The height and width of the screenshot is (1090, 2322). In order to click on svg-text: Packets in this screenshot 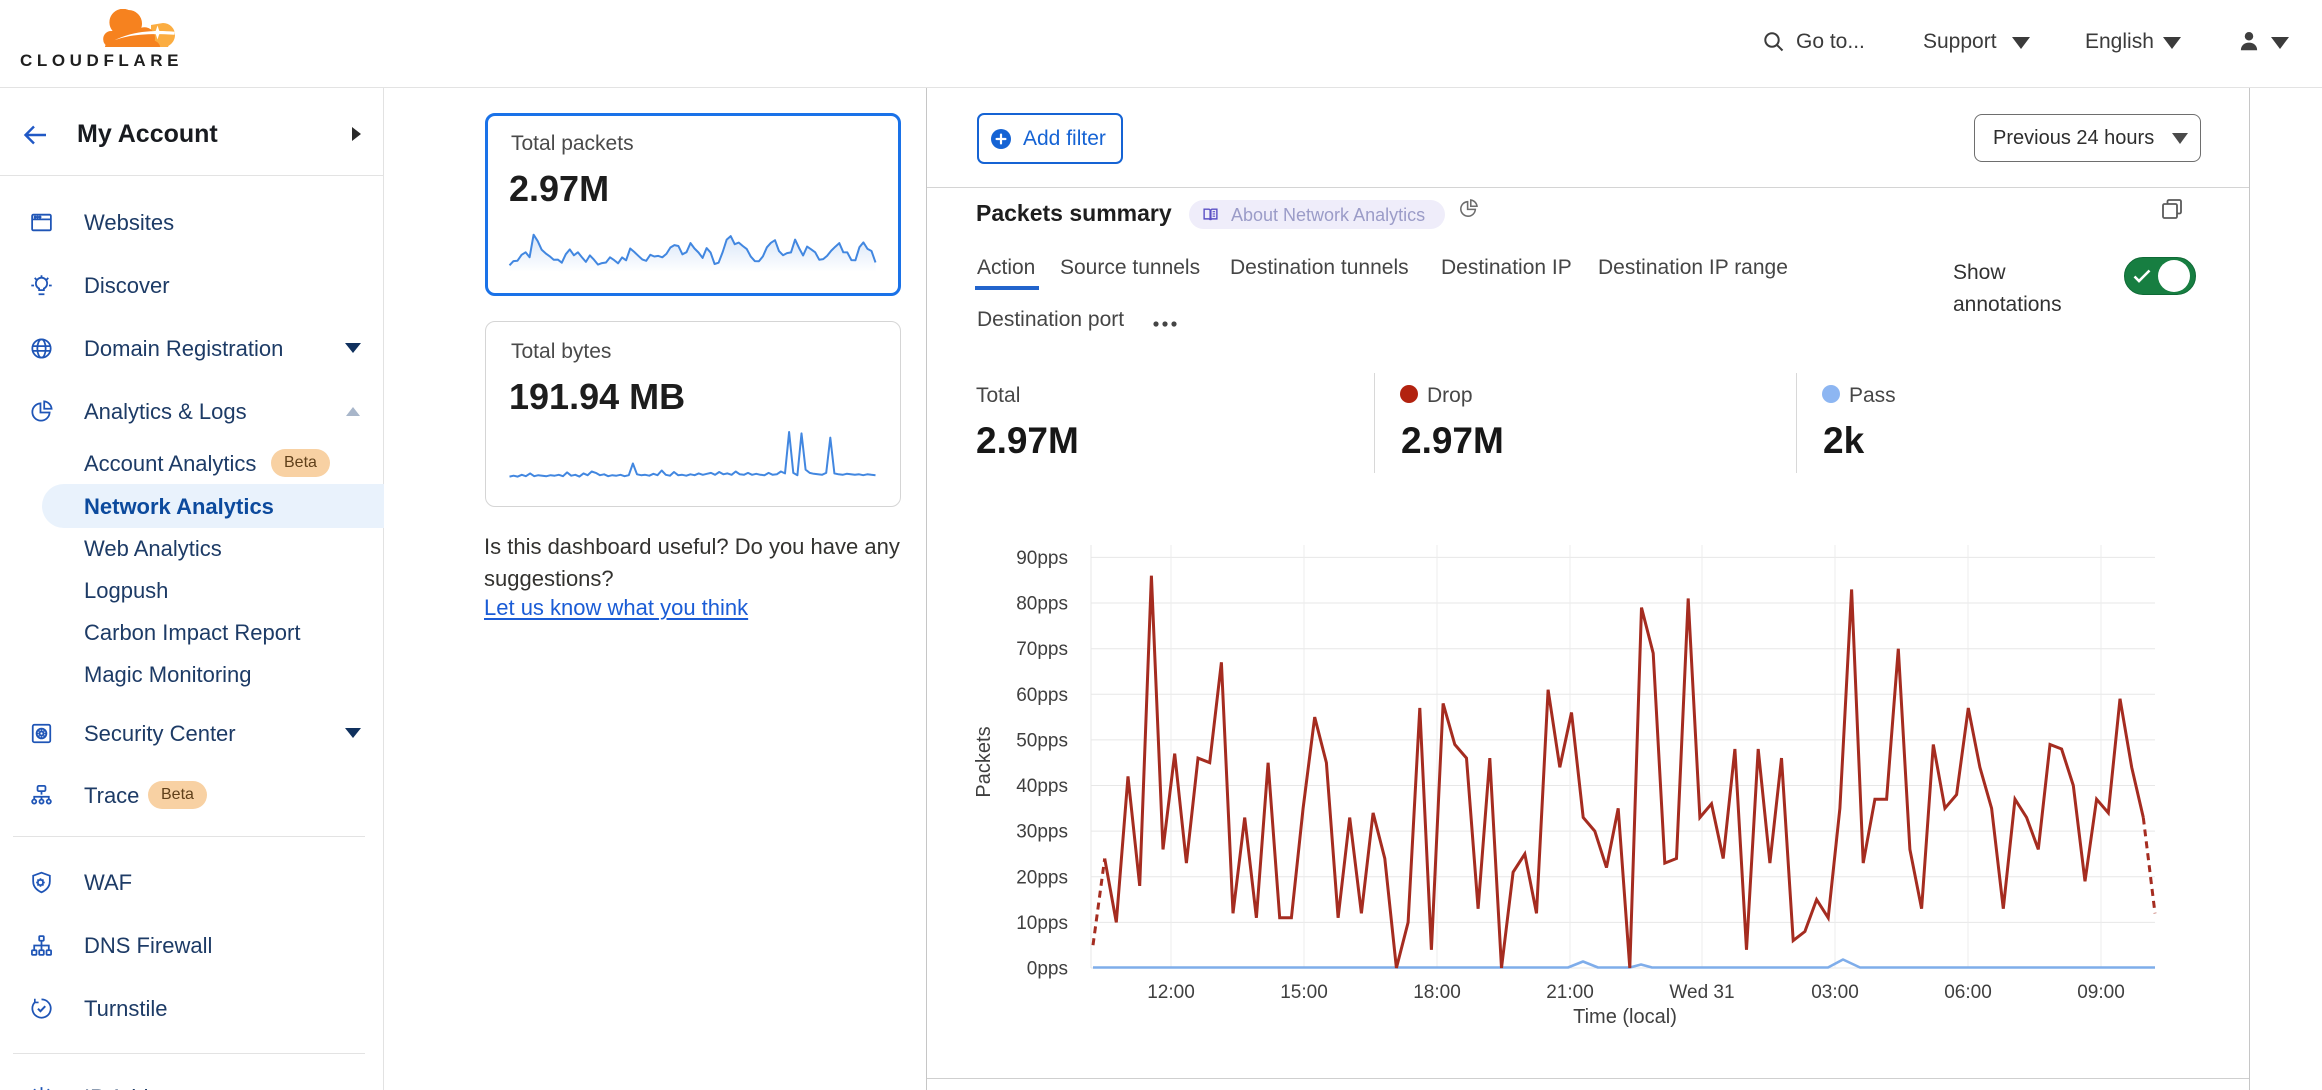, I will do `click(984, 761)`.